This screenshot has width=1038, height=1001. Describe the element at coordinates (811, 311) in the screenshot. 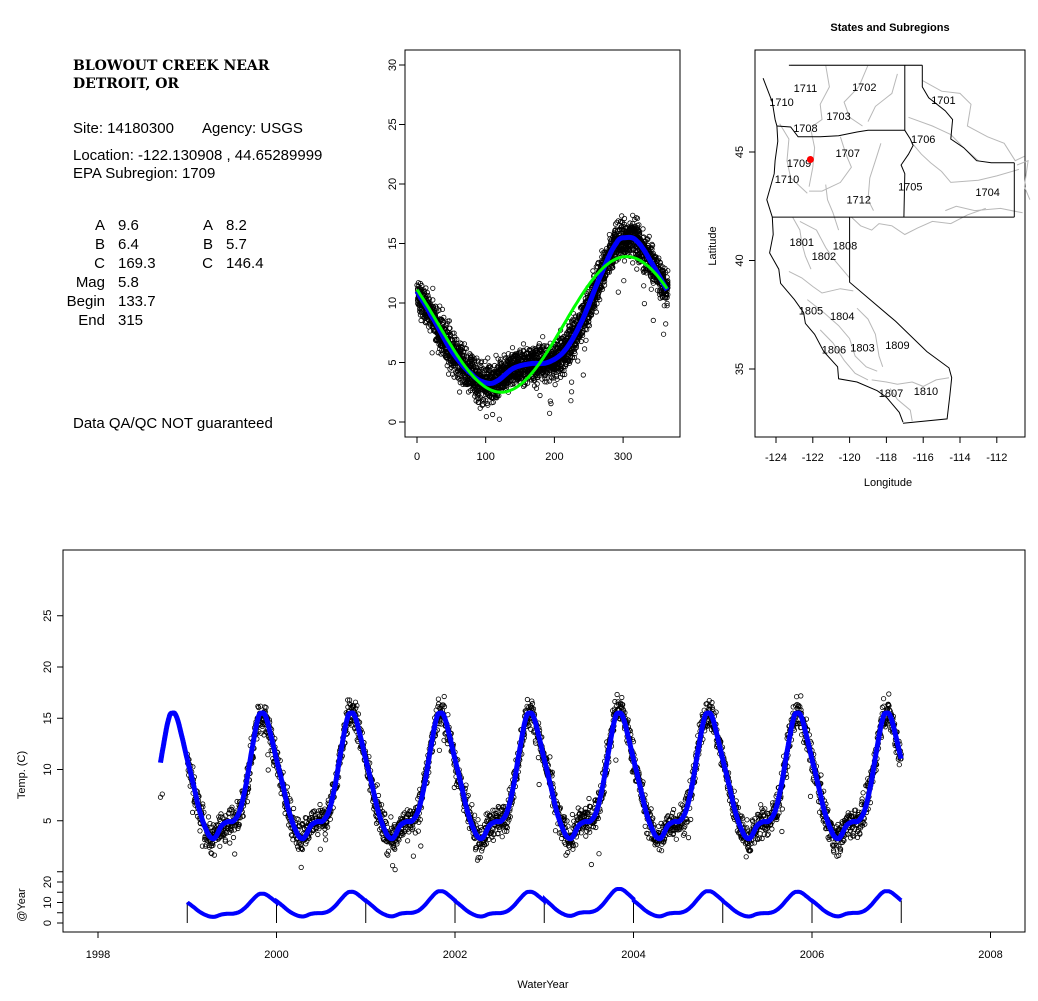

I see `subregion-label: 1805` at that location.